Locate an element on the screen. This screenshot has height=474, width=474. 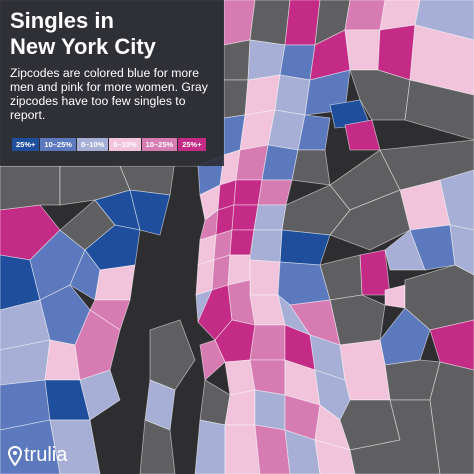
title-line-2: New York City is located at coordinates (83, 46).